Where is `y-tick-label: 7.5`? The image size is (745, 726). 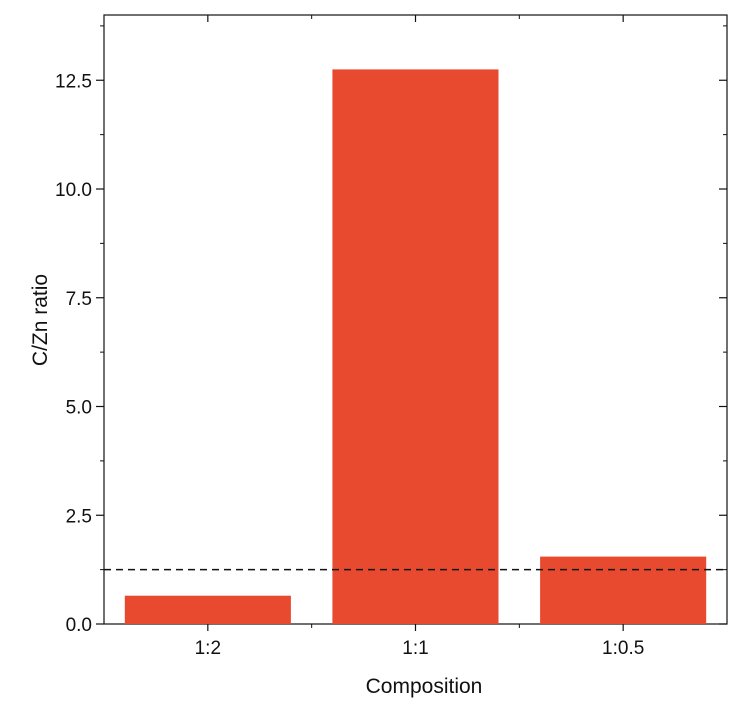 y-tick-label: 7.5 is located at coordinates (79, 299).